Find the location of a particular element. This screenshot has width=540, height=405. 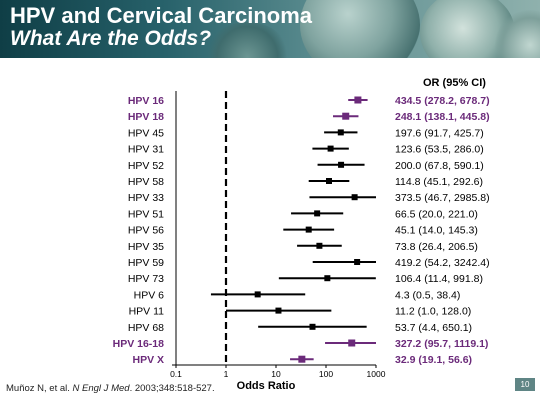

row-label: HPV 59 is located at coordinates (146, 263).